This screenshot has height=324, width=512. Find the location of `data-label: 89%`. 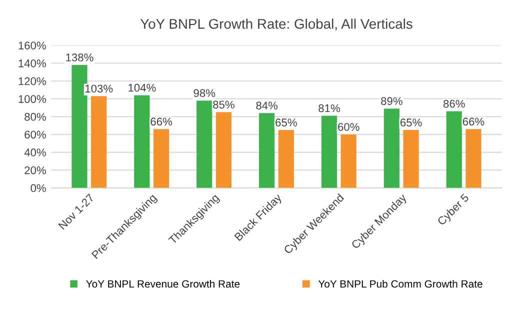

data-label: 89% is located at coordinates (391, 101).